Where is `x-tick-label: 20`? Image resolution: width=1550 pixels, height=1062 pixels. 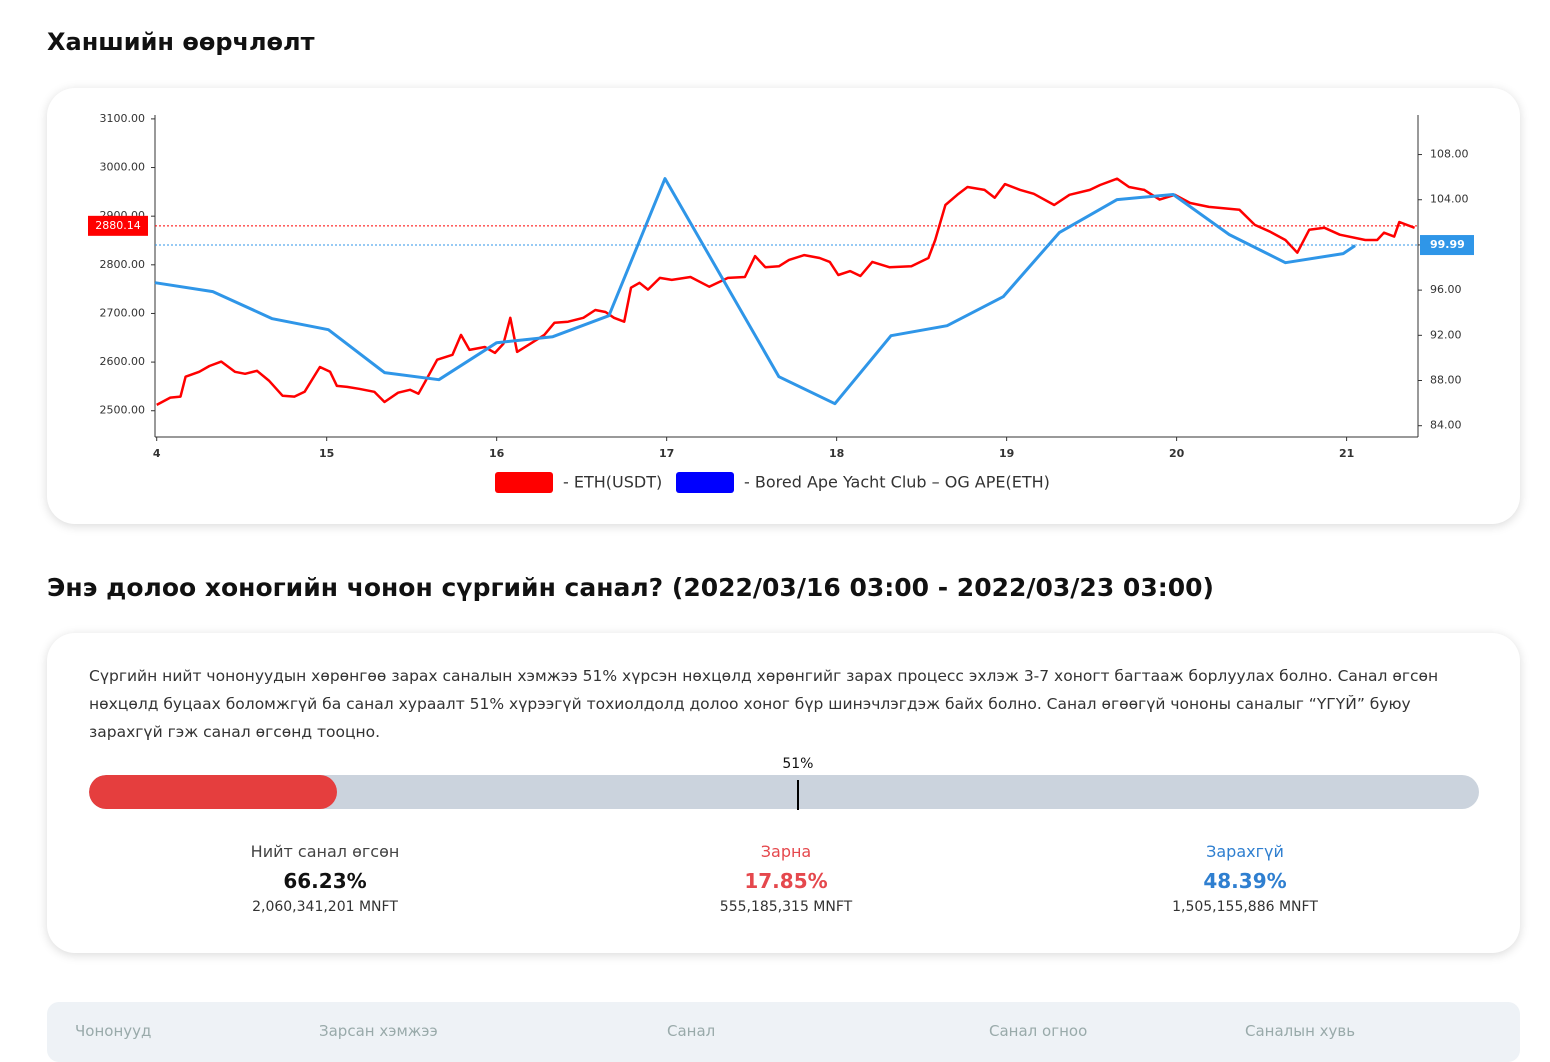 x-tick-label: 20 is located at coordinates (1177, 453).